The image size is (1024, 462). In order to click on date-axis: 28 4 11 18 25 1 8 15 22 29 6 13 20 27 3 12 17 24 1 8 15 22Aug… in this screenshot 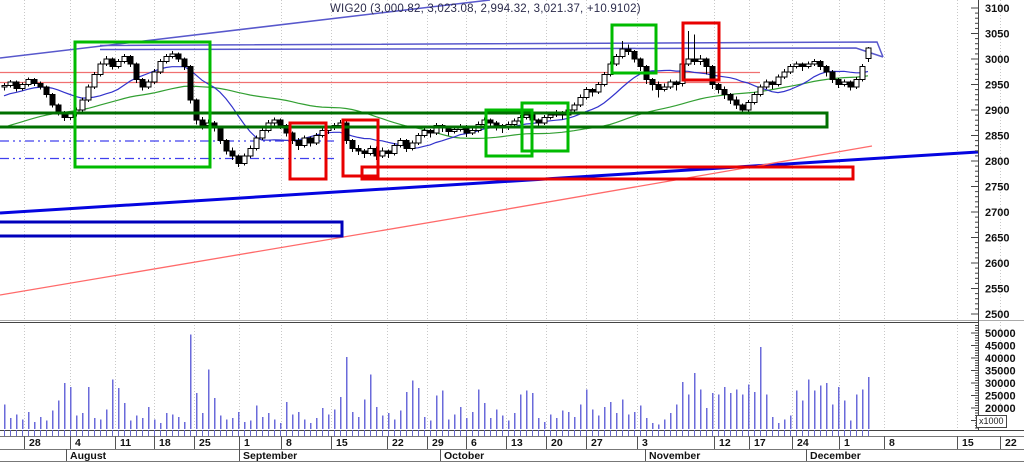, I will do `click(512, 446)`.